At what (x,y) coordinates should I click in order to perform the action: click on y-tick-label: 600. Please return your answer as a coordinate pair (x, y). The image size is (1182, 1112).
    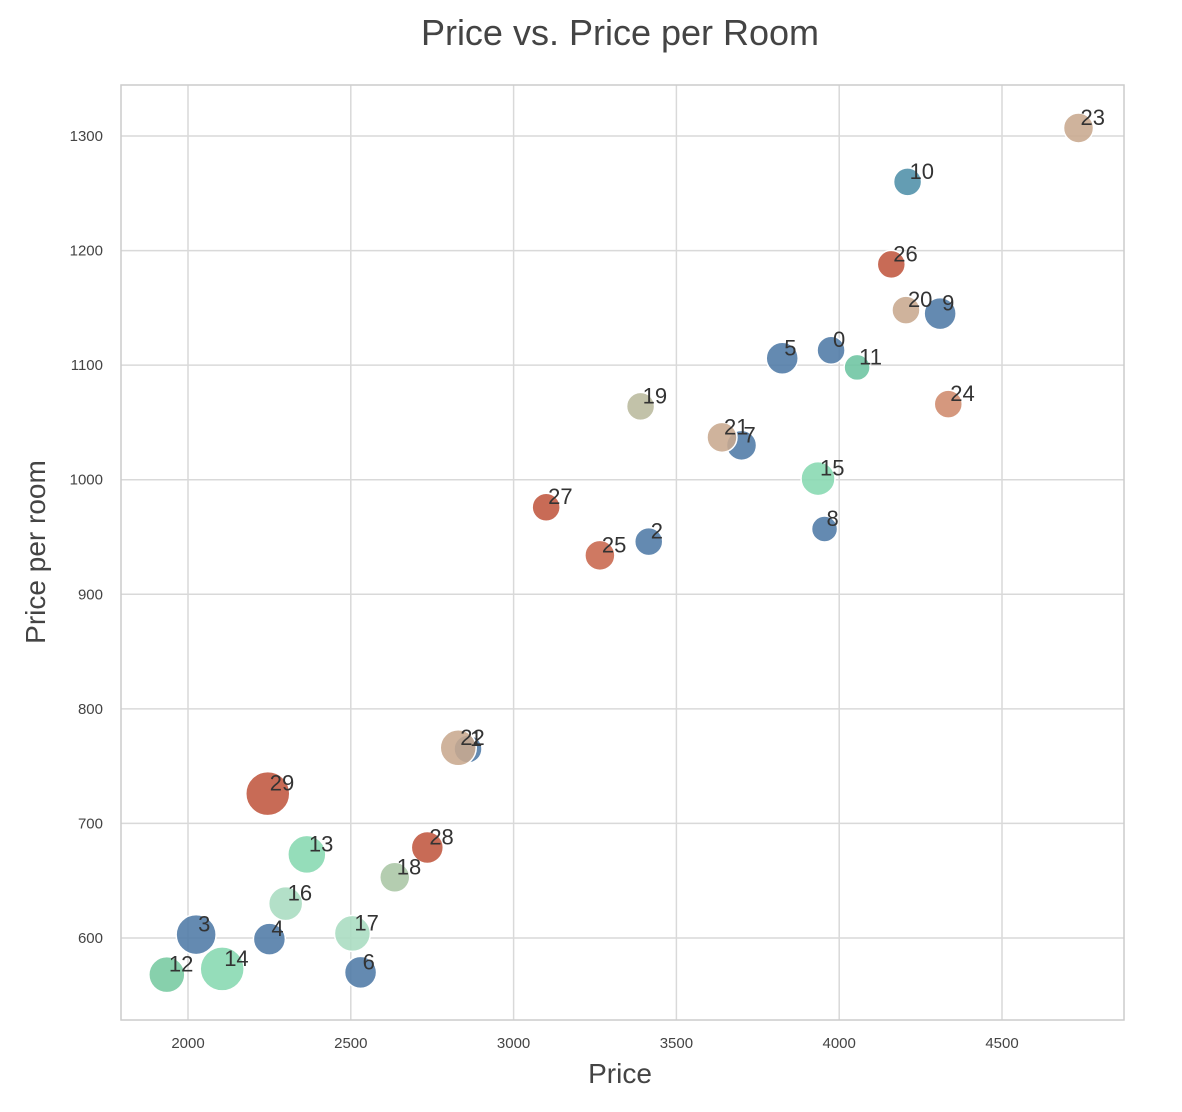
    Looking at the image, I should click on (90, 938).